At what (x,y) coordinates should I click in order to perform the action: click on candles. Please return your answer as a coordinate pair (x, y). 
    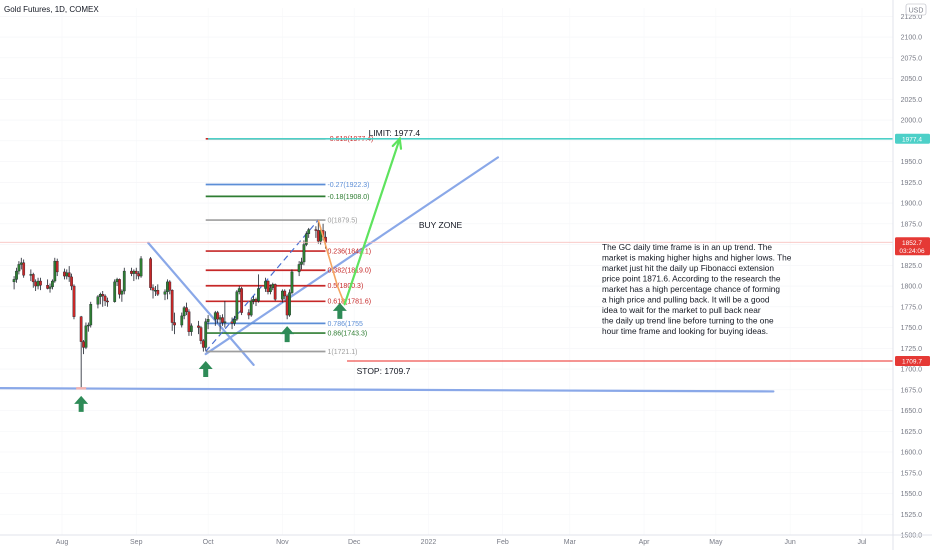
    Looking at the image, I should click on (169, 305).